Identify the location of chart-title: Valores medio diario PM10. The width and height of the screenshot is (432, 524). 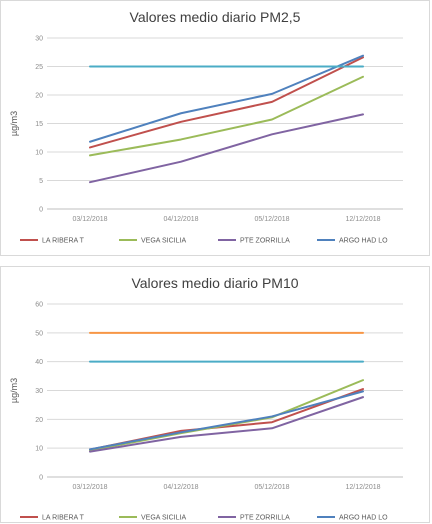
(215, 283).